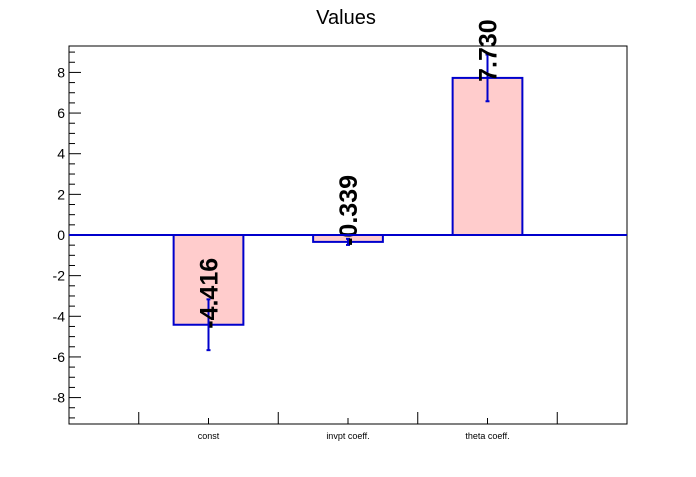 This screenshot has width=696, height=477. Describe the element at coordinates (61, 113) in the screenshot. I see `y-tick-label: 6` at that location.